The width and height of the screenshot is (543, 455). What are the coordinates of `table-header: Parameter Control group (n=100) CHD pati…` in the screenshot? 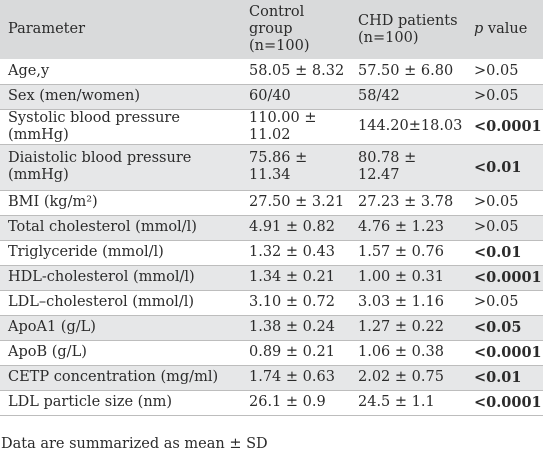 It's located at (271, 29).